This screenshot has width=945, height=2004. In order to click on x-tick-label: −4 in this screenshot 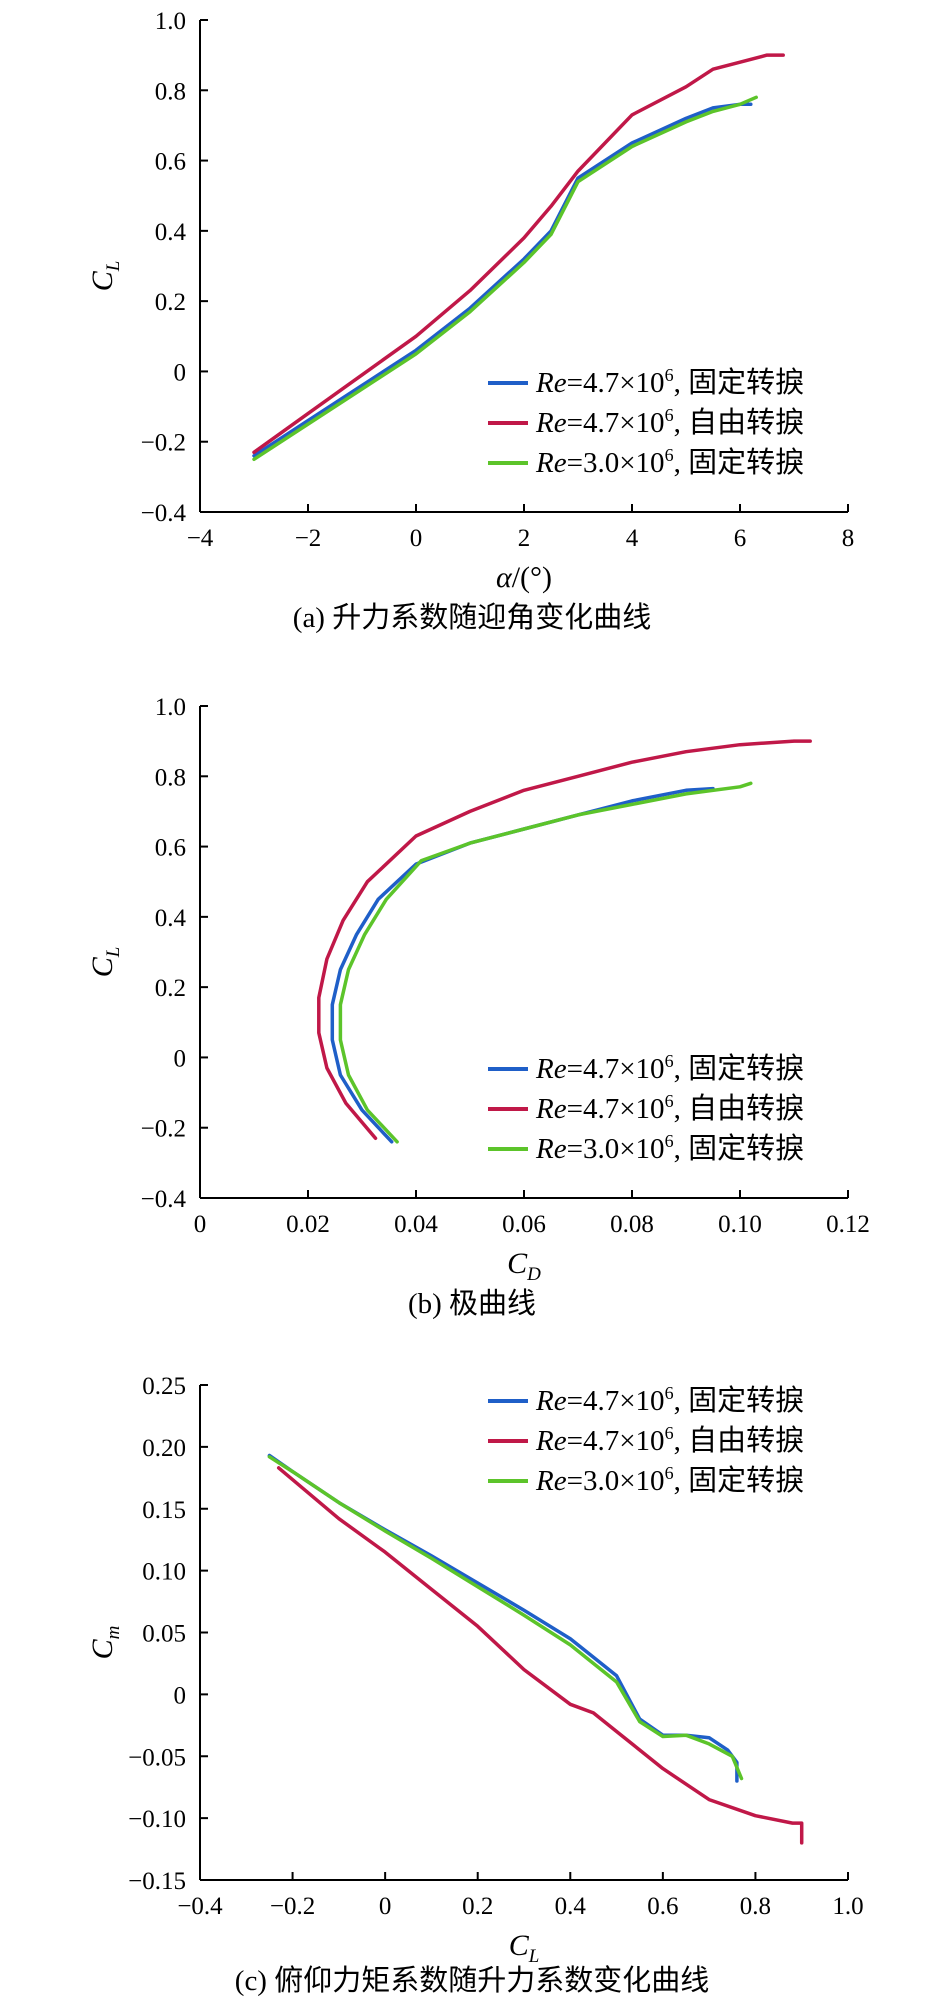, I will do `click(200, 538)`.